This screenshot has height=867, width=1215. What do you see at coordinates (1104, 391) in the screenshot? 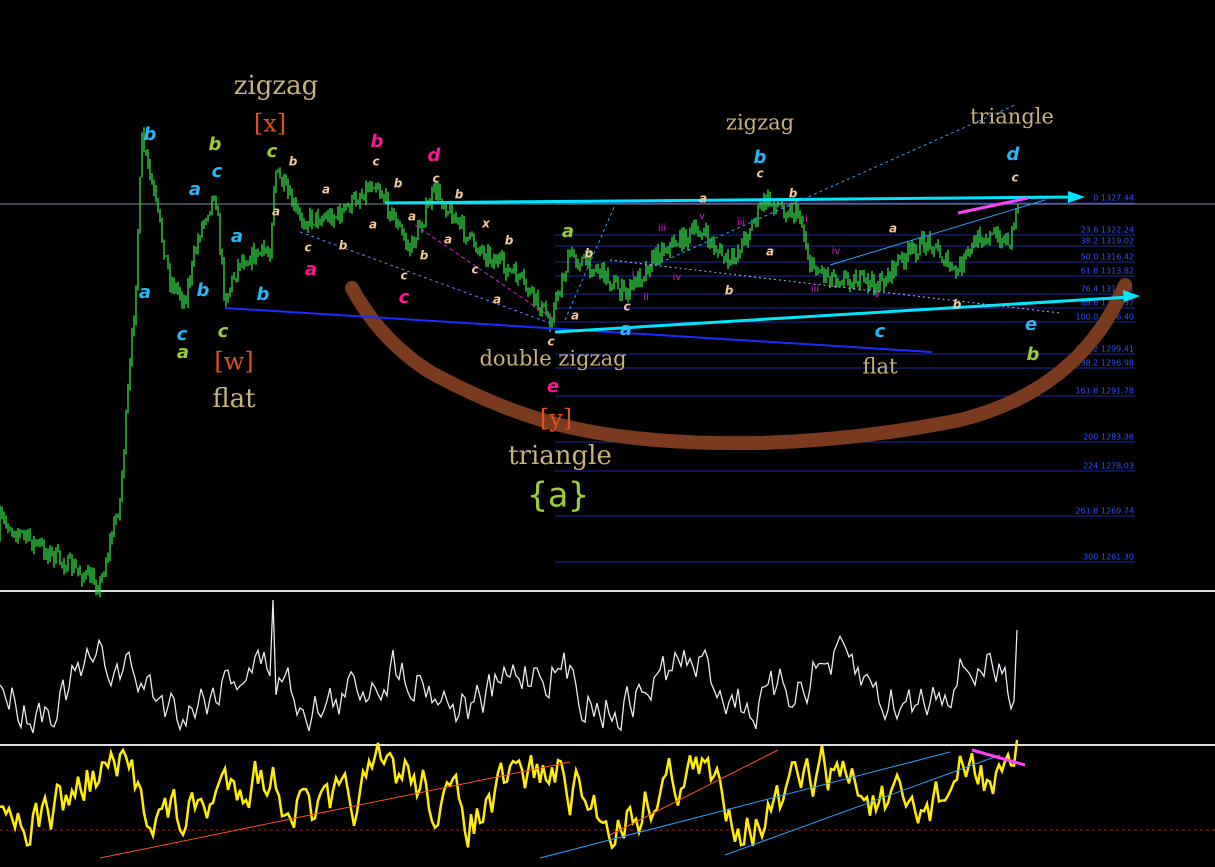
I see `fib-label: 161.8 1291.78` at bounding box center [1104, 391].